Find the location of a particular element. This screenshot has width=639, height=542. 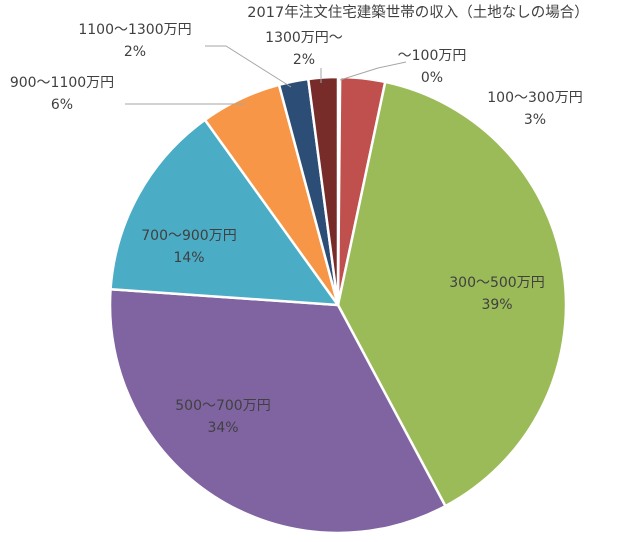

percent-label-3: 34% is located at coordinates (222, 428).